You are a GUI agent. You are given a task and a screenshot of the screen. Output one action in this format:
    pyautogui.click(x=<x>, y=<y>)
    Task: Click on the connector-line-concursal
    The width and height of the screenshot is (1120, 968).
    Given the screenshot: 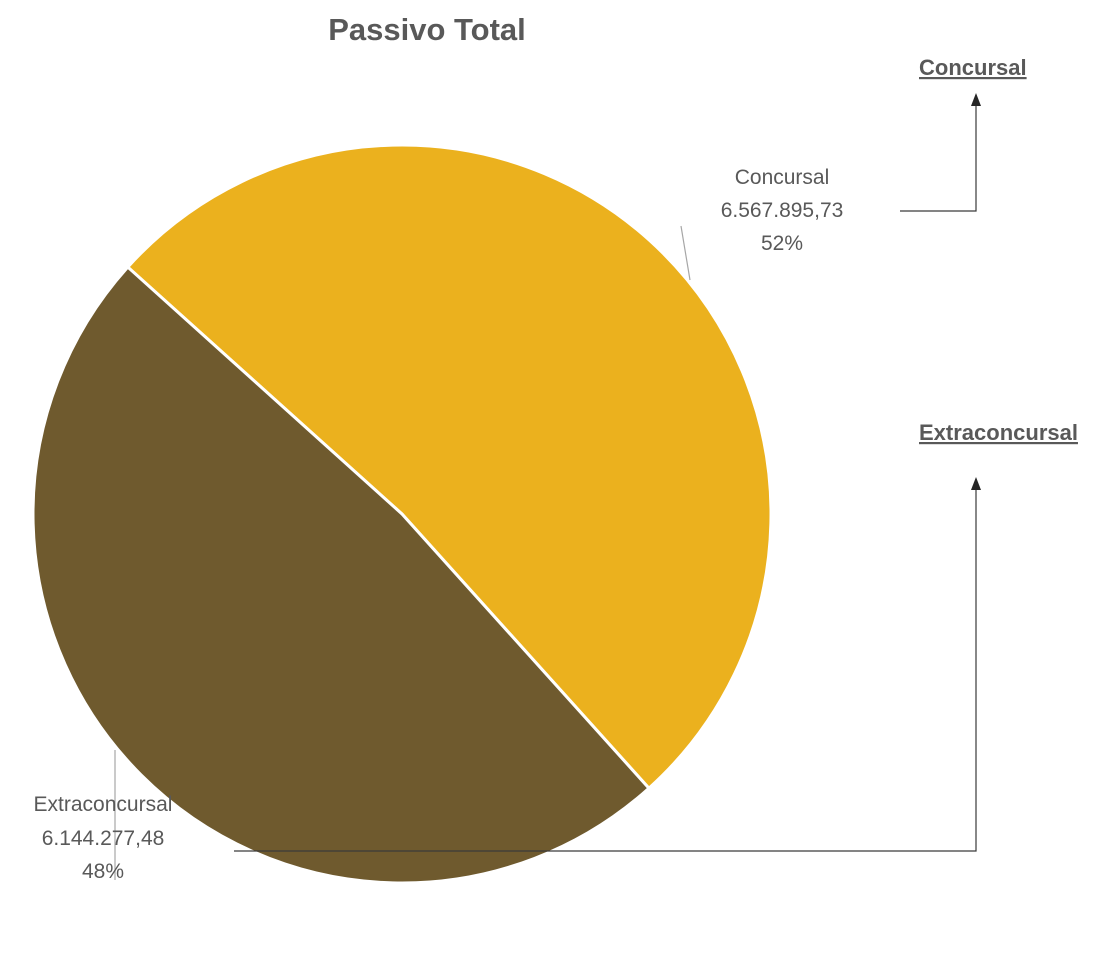 What is the action you would take?
    pyautogui.click(x=938, y=158)
    